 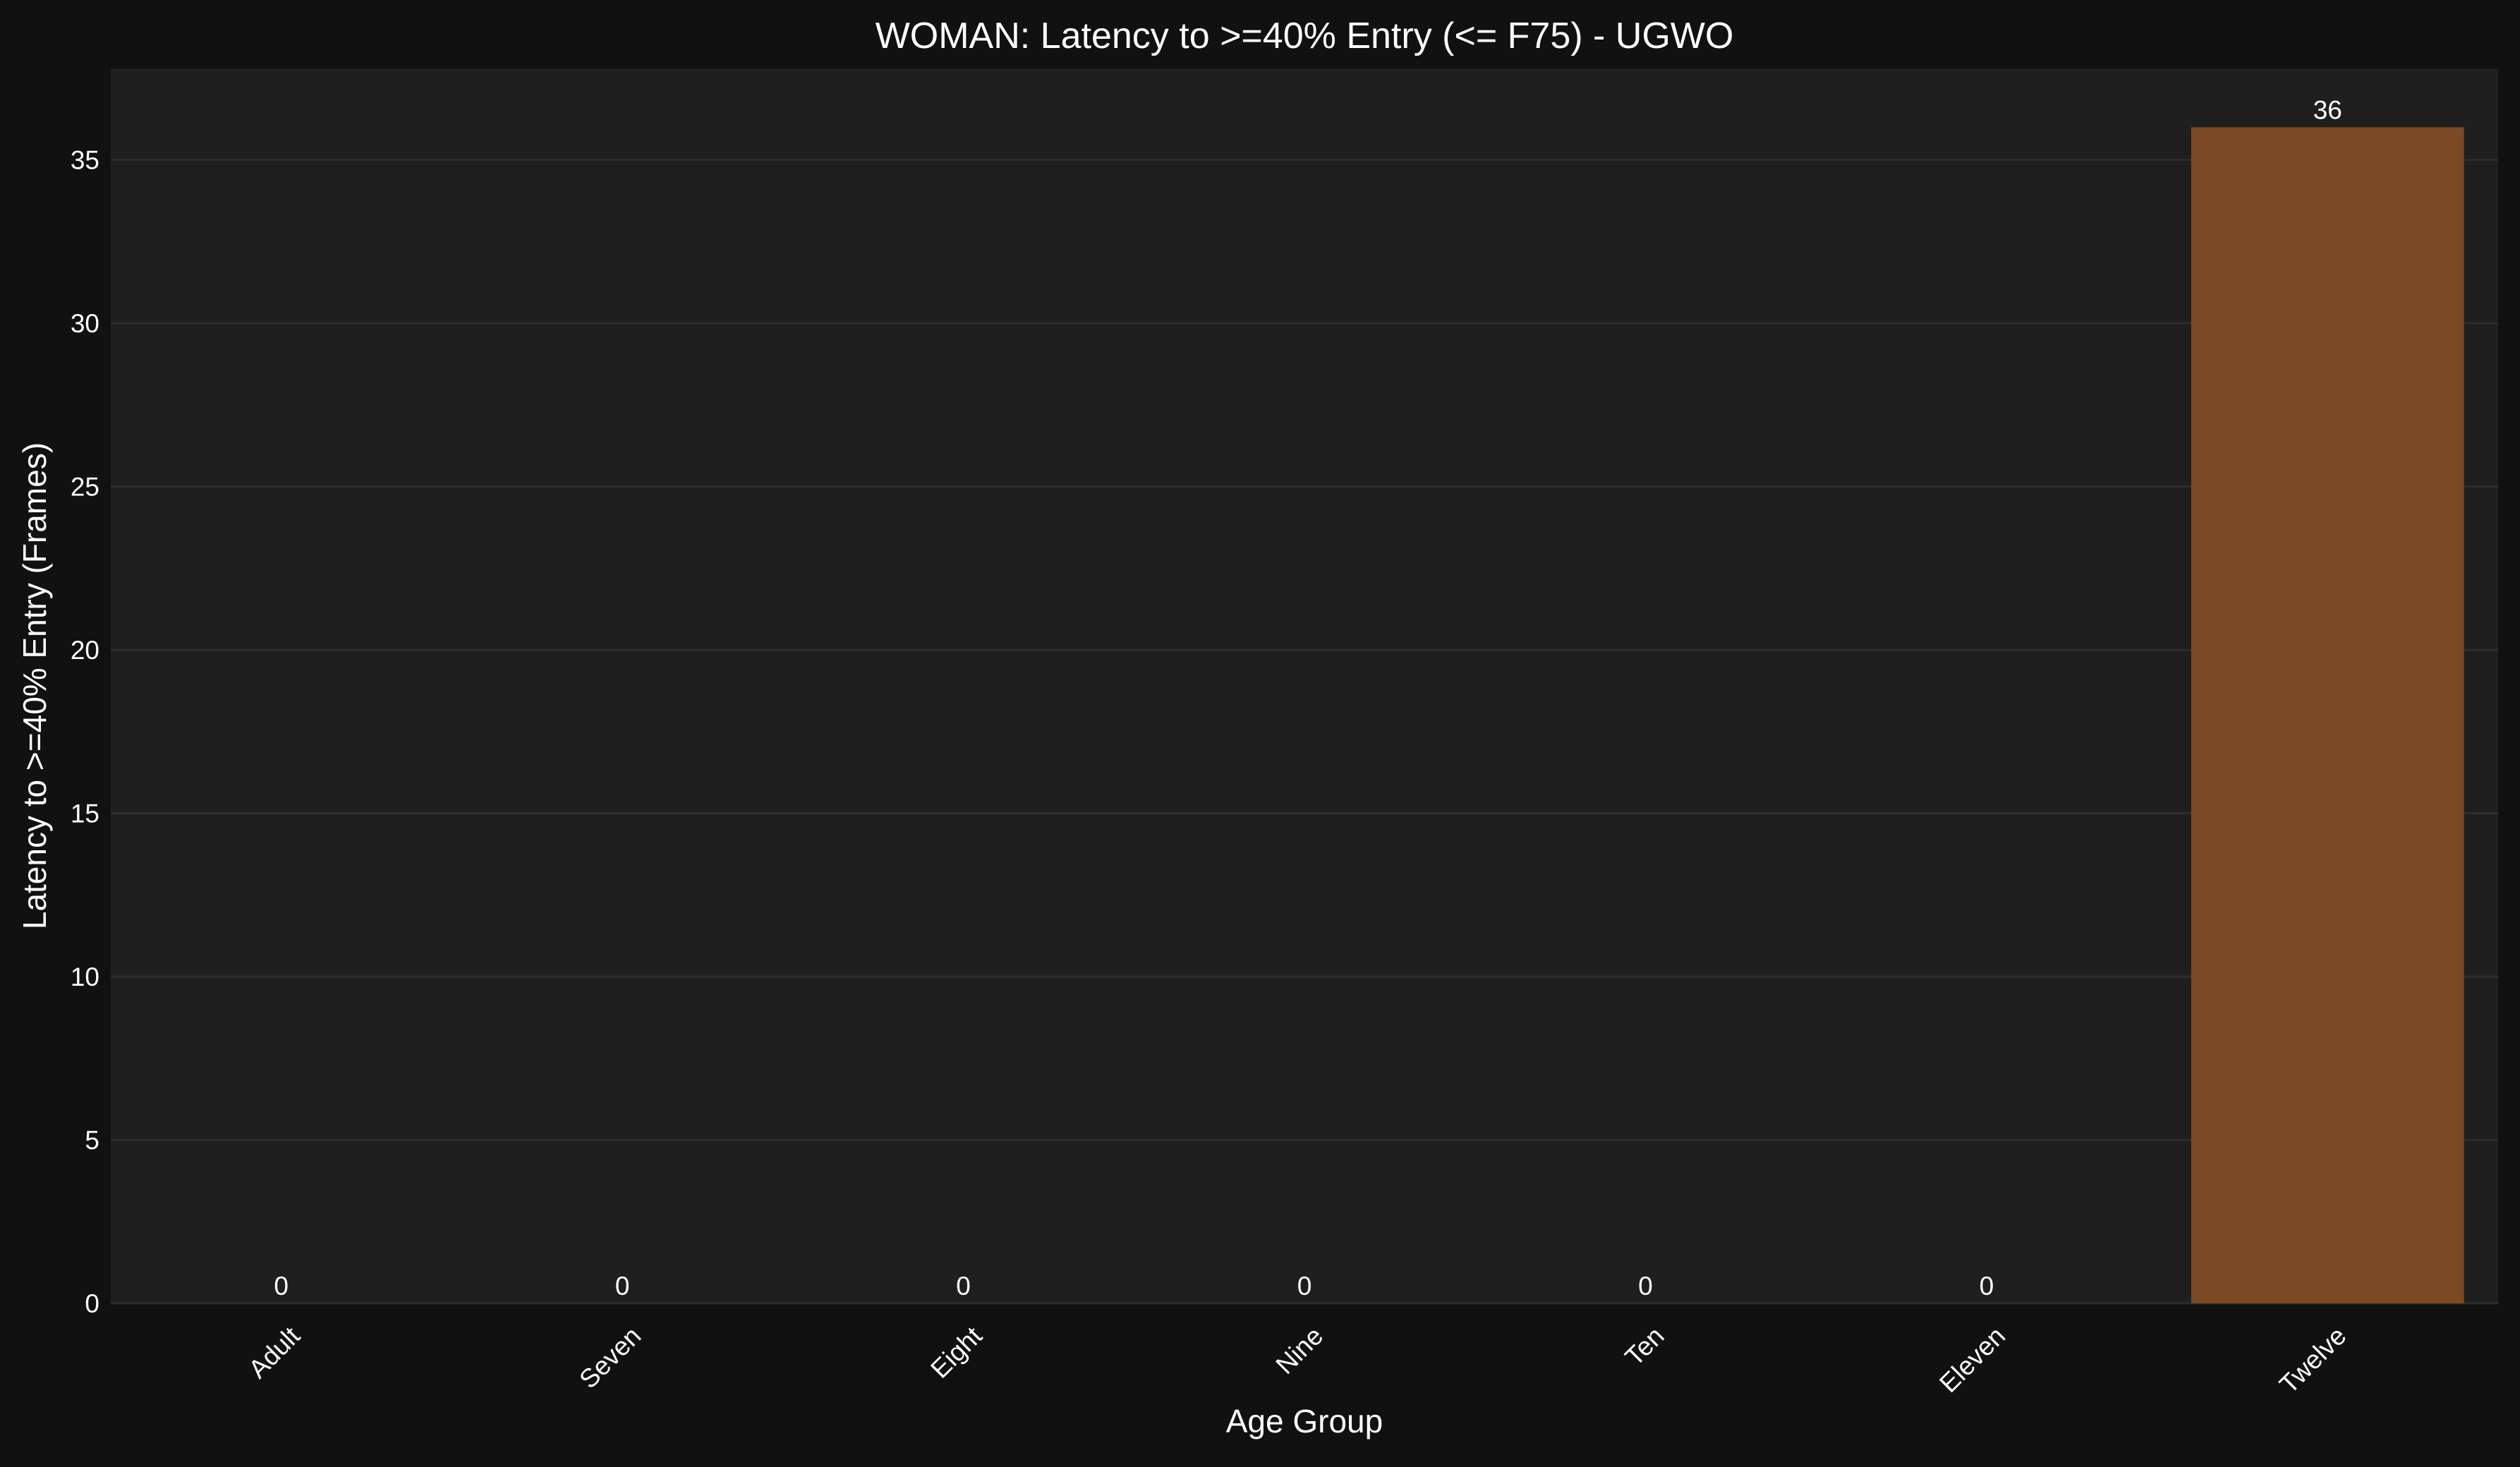 I want to click on x-axis-ticks: Adult Seven Eight Nine Ten Eleven Twelve, so click(x=1297, y=1360).